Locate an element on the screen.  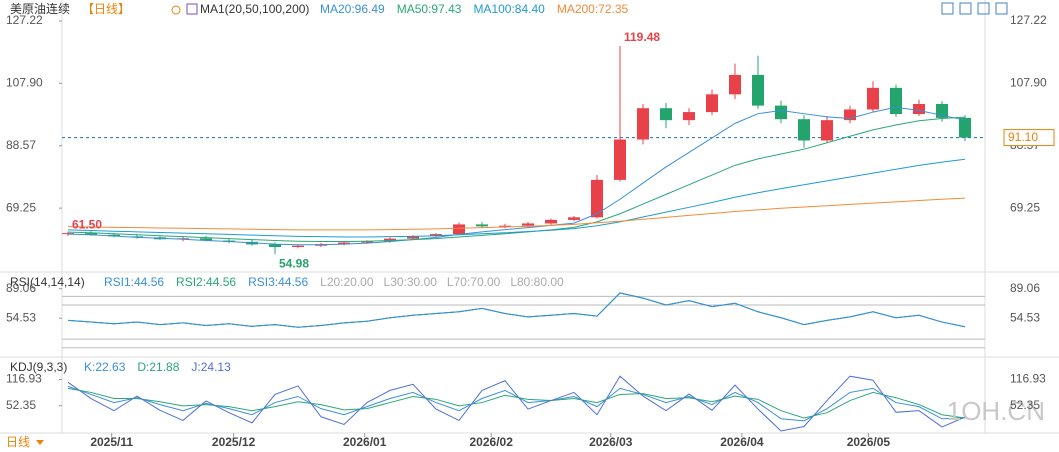
y-tick-label: 127.22 is located at coordinates (24, 20).